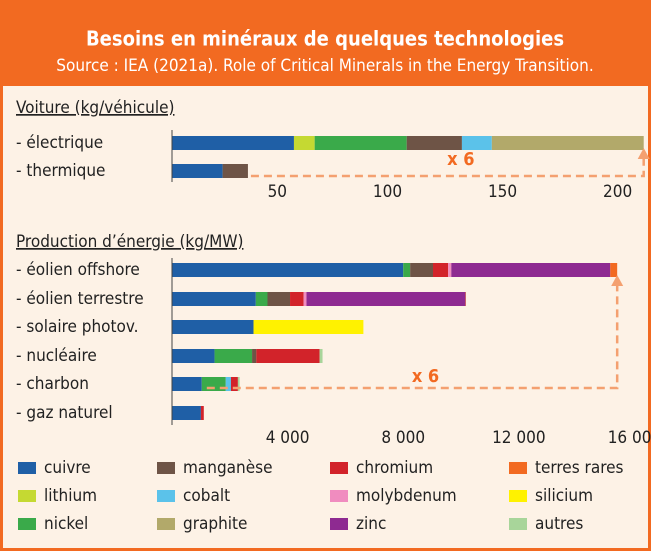 This screenshot has width=651, height=555. I want to click on legend-label: cuivre, so click(67, 468).